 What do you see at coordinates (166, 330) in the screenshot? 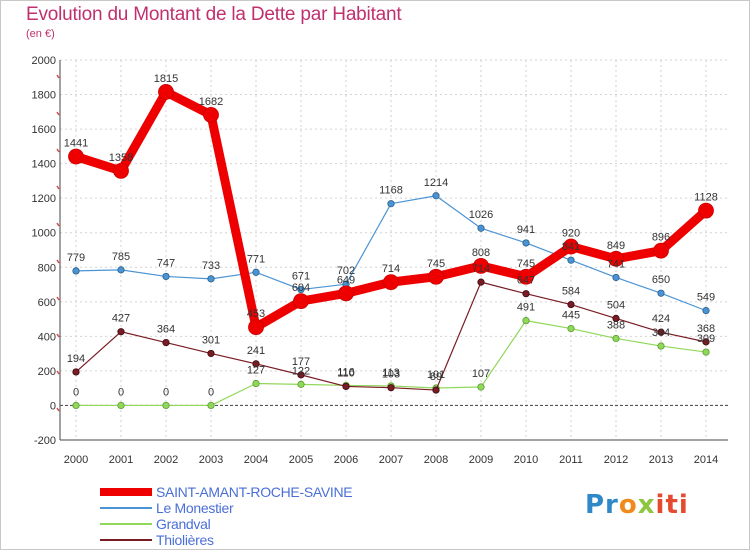
I see `data-label-3: 364` at bounding box center [166, 330].